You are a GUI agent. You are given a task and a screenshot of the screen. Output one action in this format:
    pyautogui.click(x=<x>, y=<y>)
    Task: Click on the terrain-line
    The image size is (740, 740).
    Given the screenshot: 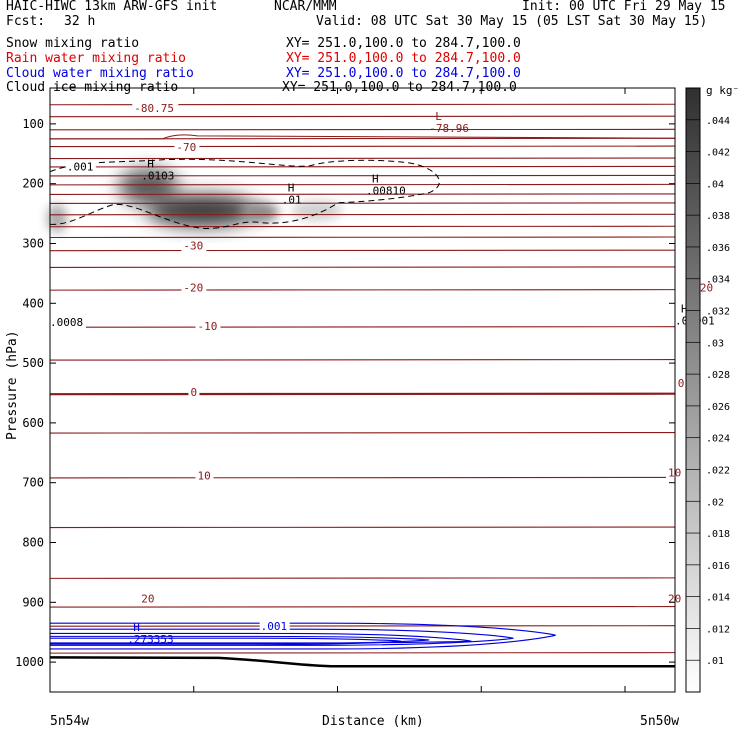 What is the action you would take?
    pyautogui.click(x=362, y=662)
    